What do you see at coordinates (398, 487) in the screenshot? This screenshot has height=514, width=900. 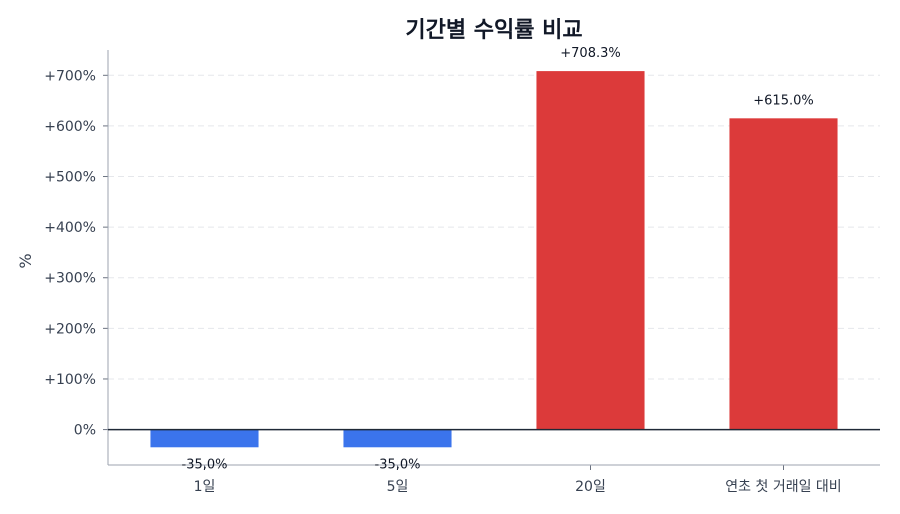 I see `x-tick-label: 5일` at bounding box center [398, 487].